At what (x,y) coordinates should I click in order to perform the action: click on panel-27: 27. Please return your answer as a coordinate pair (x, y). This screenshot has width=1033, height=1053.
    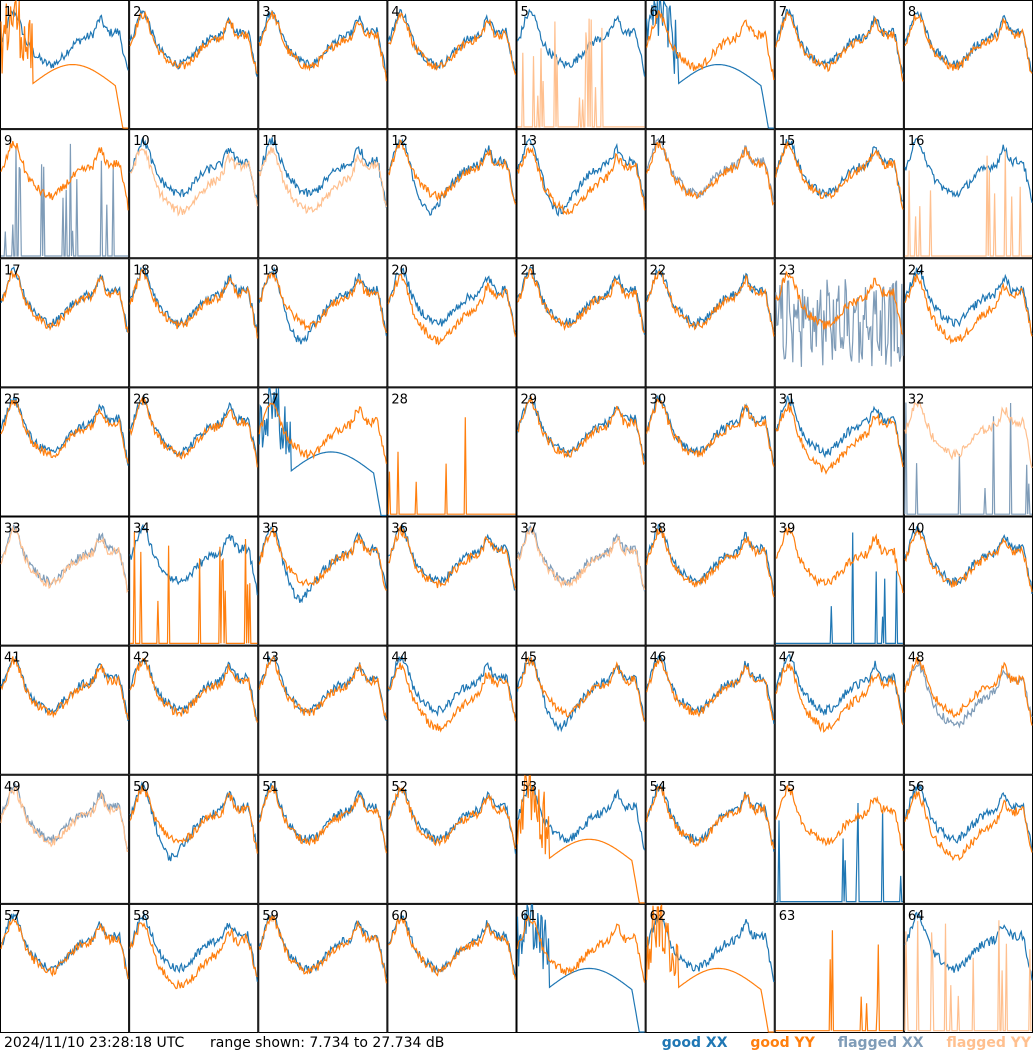
    Looking at the image, I should click on (323, 452).